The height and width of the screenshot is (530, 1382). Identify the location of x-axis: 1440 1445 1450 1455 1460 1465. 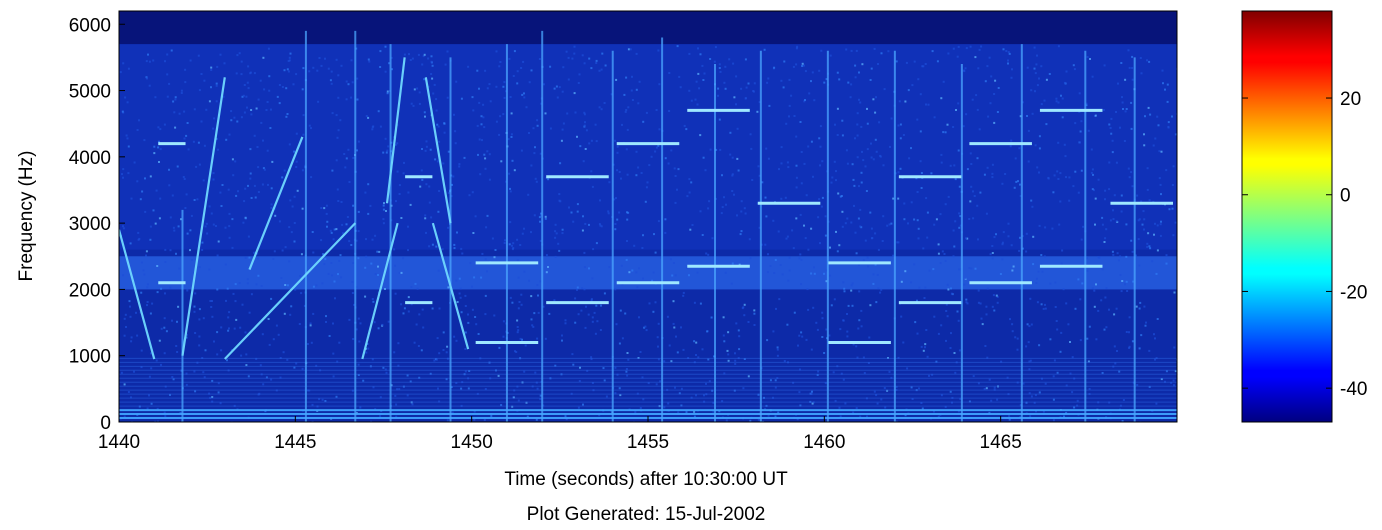
(560, 434).